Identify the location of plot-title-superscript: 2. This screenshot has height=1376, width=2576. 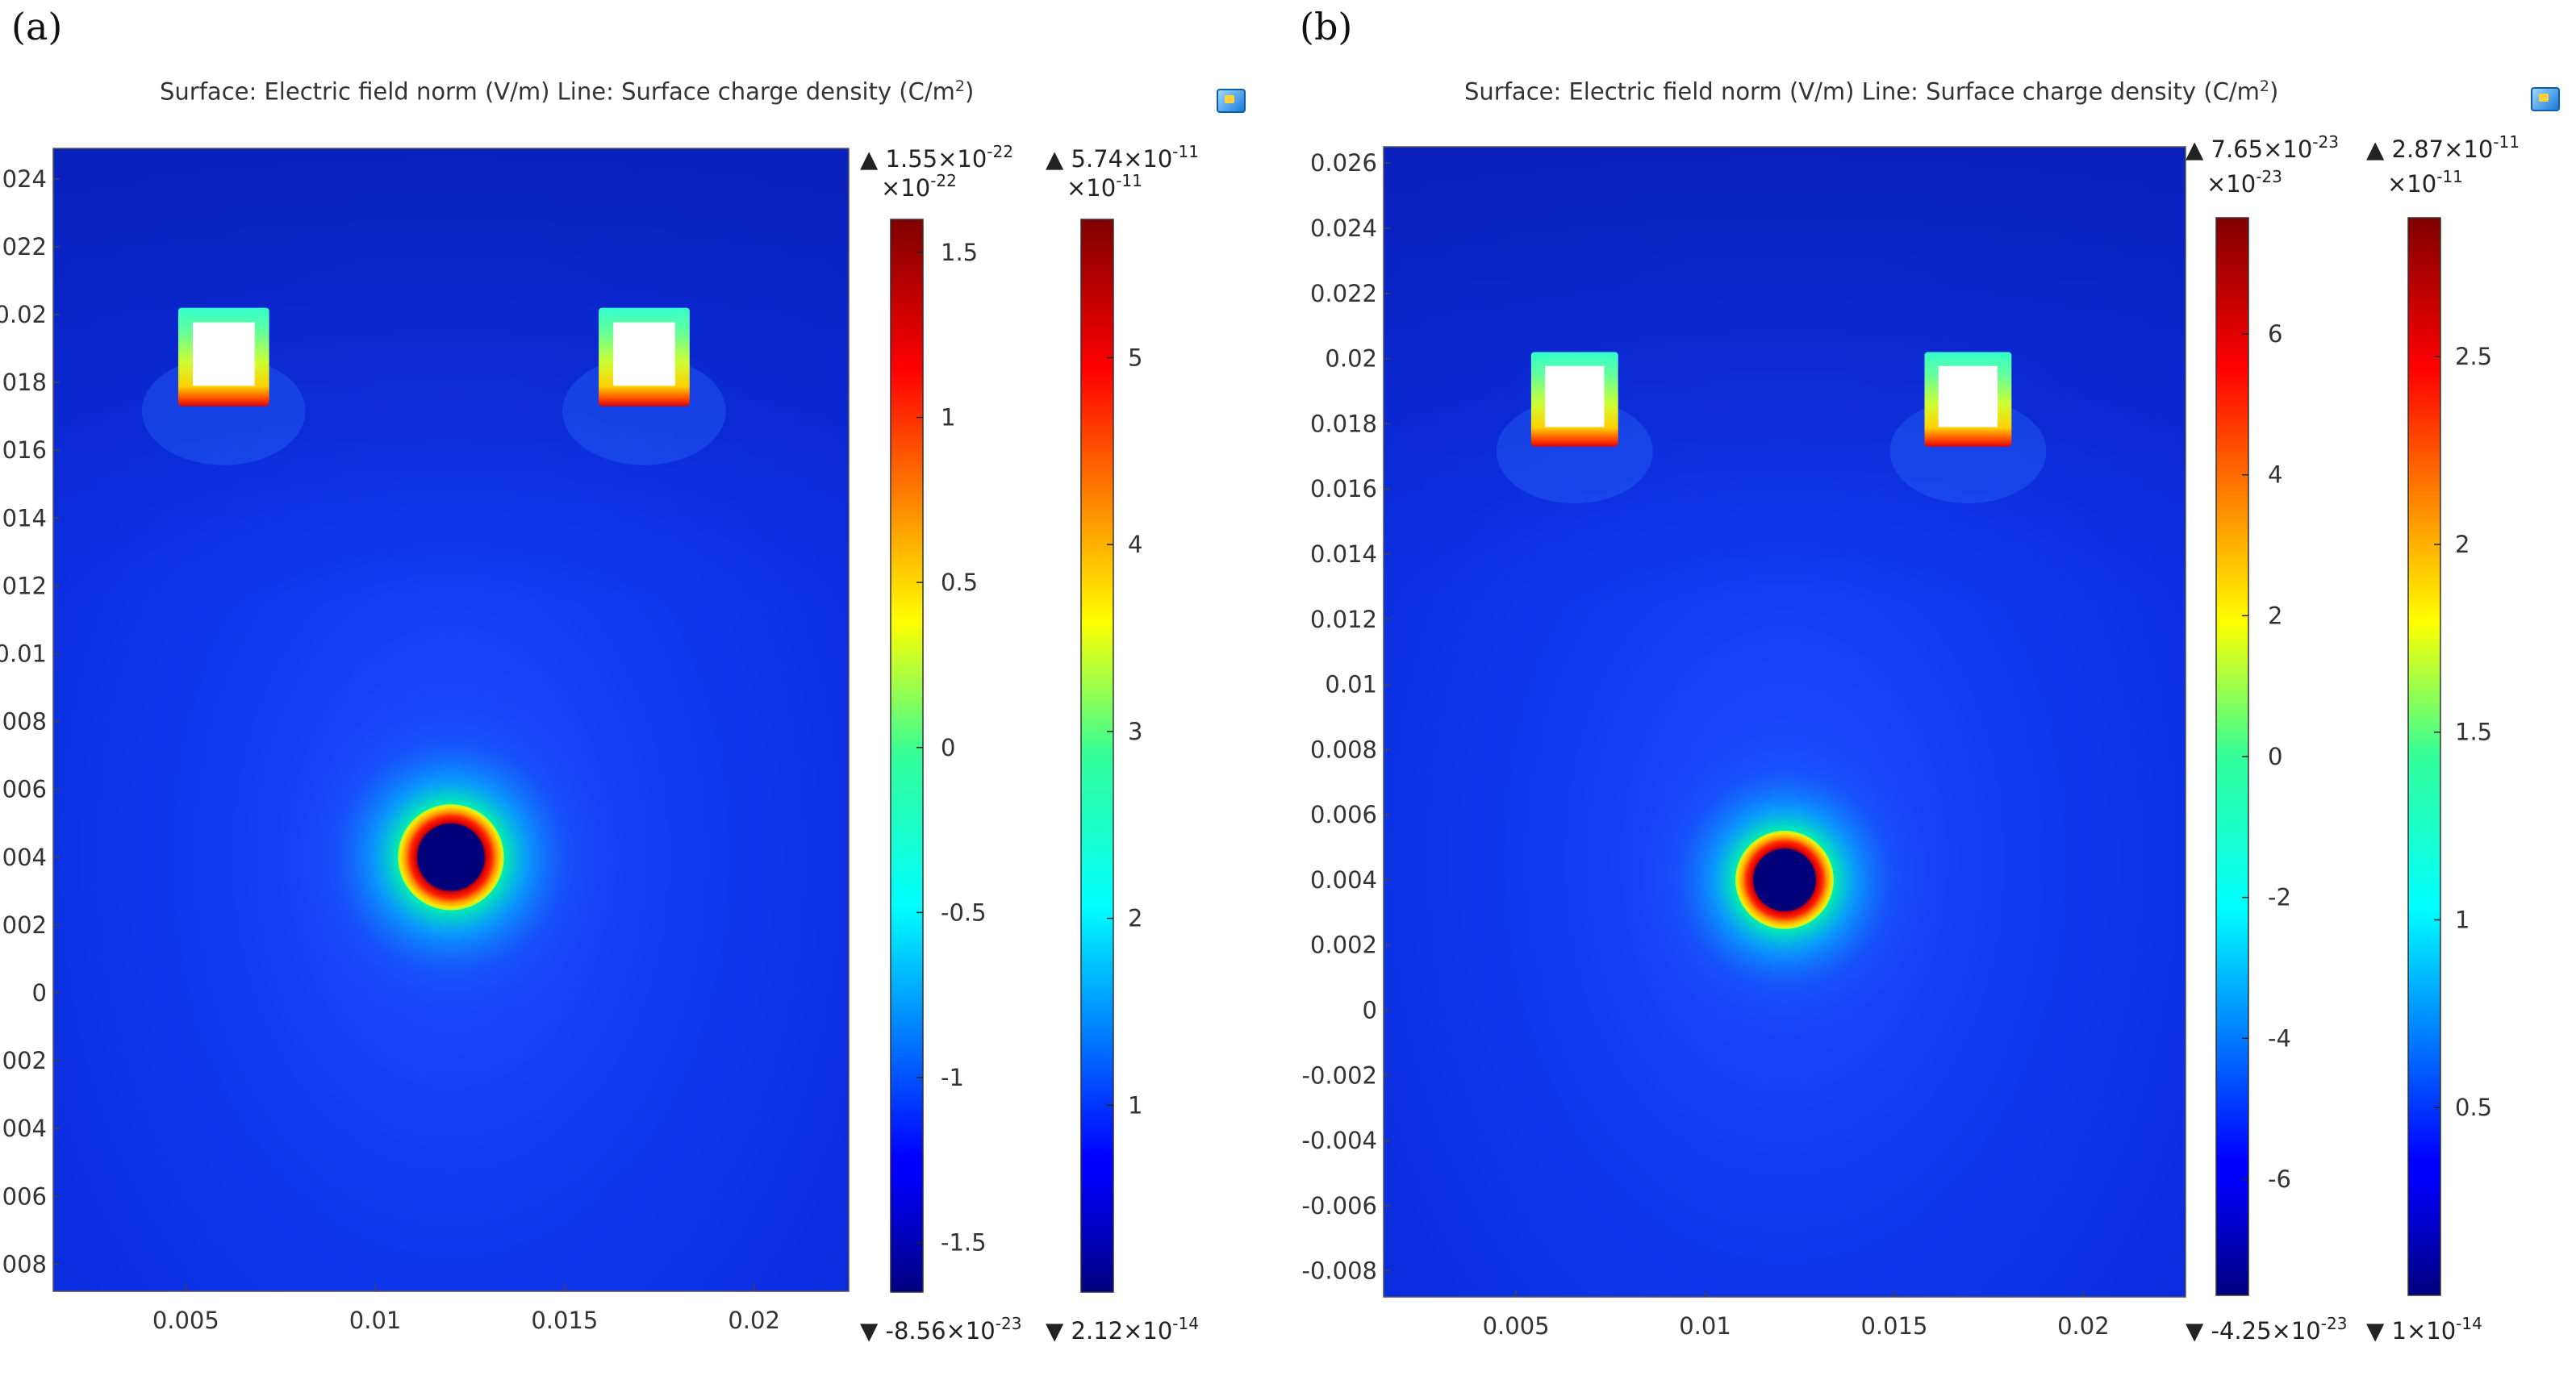
(2264, 86).